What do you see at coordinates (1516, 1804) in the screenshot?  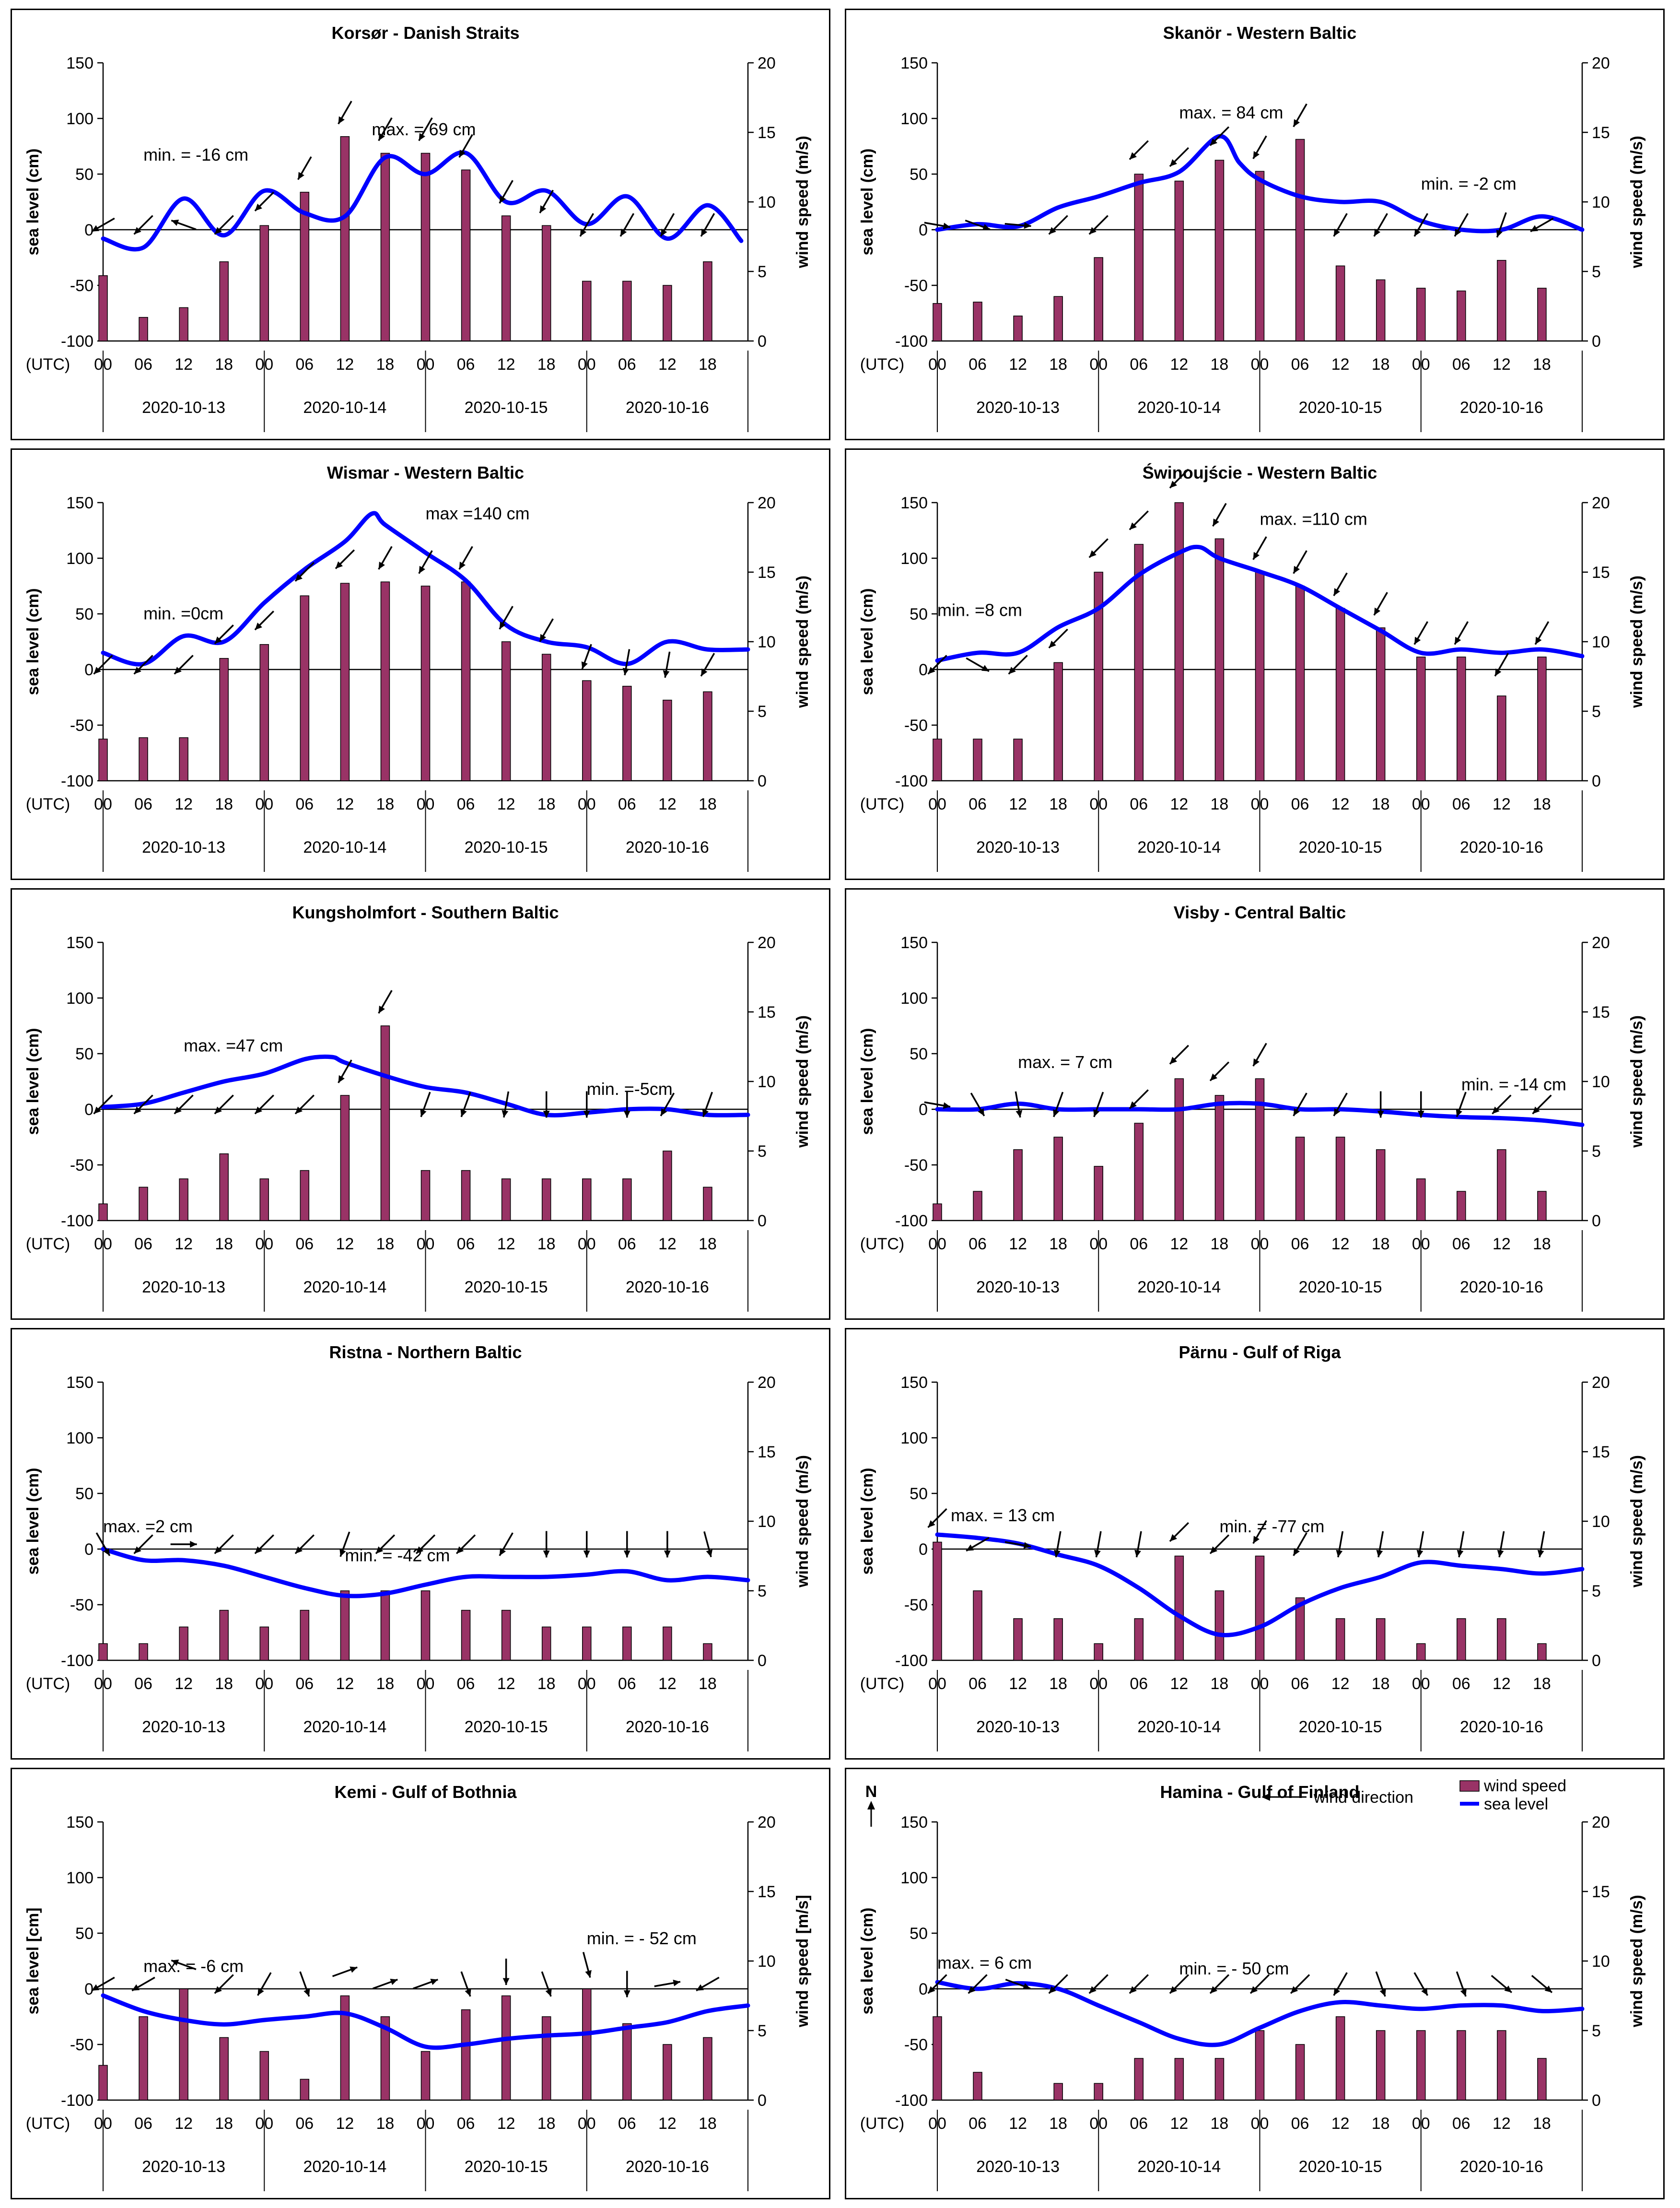 I see `legend-sea-level: sea level` at bounding box center [1516, 1804].